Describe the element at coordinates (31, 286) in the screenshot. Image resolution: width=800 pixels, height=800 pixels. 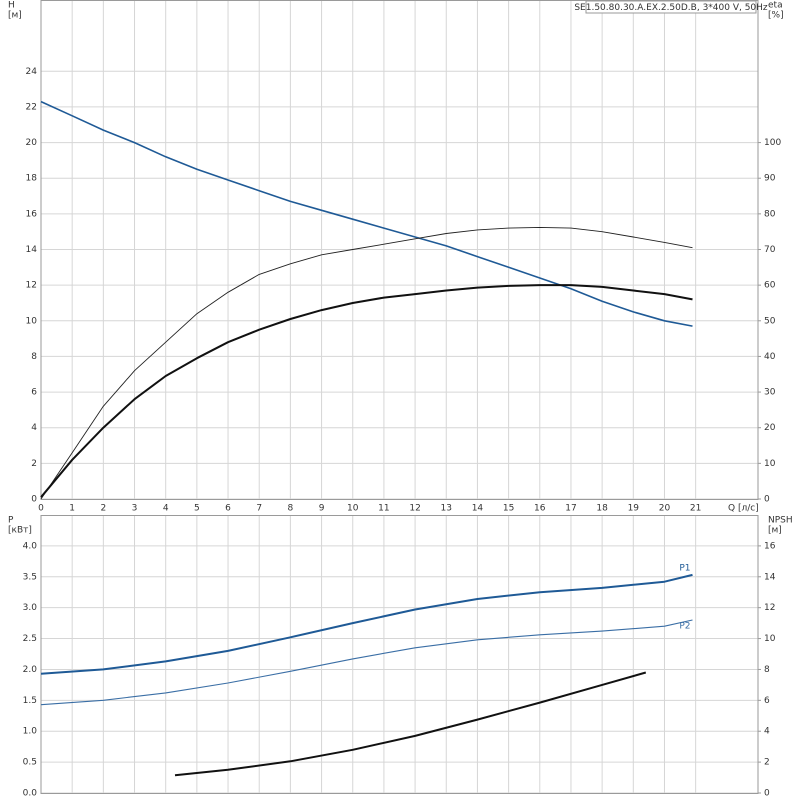
I see `y-tick-label: 12` at that location.